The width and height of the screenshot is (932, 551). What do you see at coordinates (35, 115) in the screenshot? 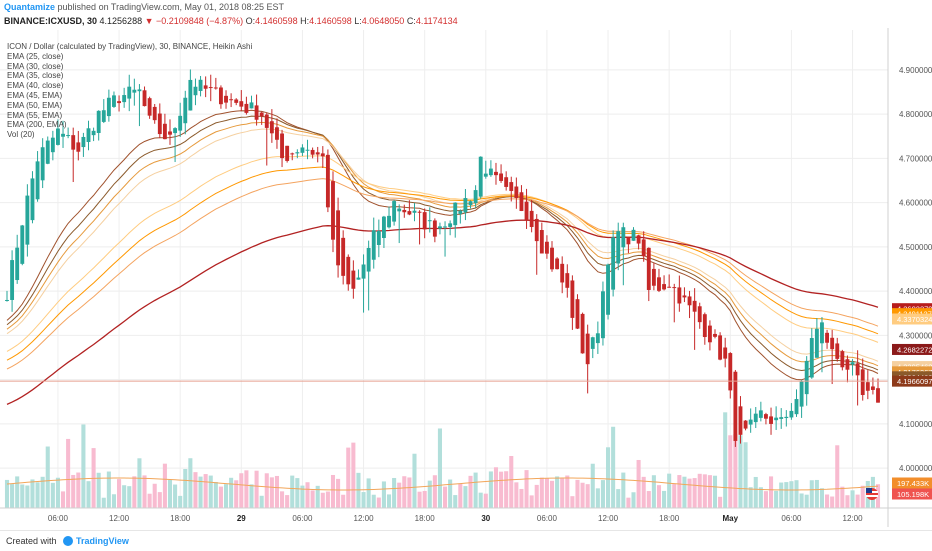
I see `legend-item-ema-55: EMA (55, EMA)` at bounding box center [35, 115].